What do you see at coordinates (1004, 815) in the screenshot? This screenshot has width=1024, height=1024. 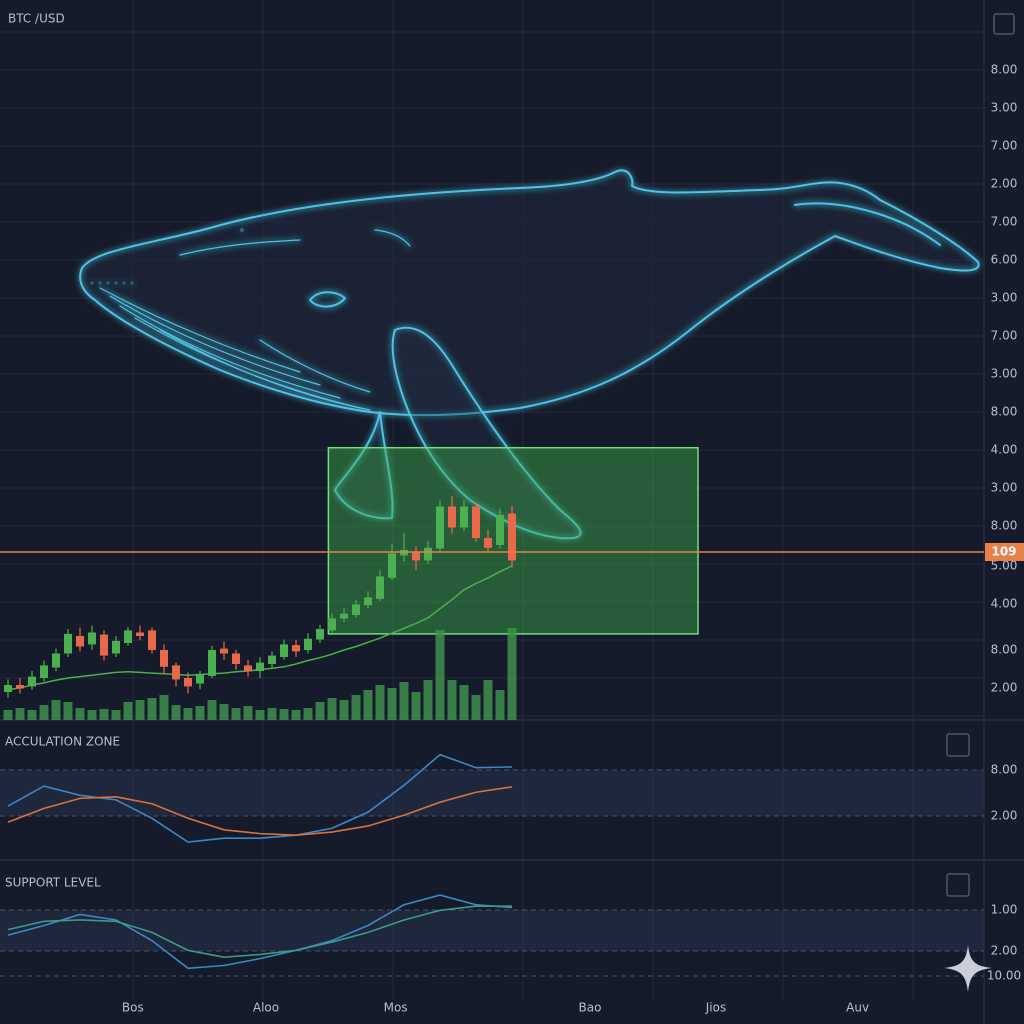 I see `y-tick-label: 2.00` at bounding box center [1004, 815].